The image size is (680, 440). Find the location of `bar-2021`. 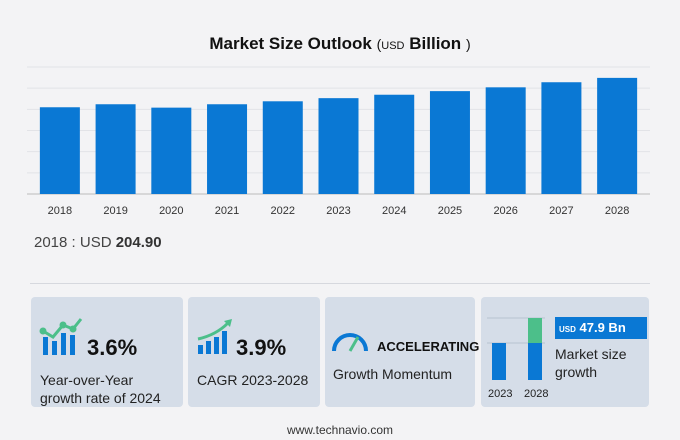

bar-2021 is located at coordinates (227, 149).